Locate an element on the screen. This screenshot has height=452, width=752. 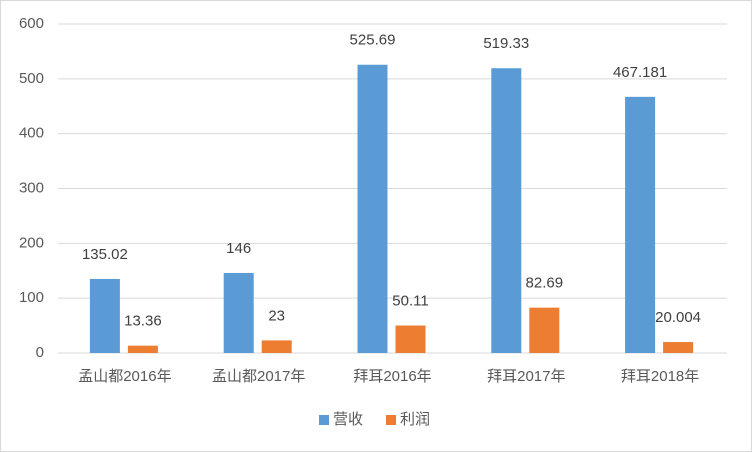
value-label: 467.181 is located at coordinates (640, 72).